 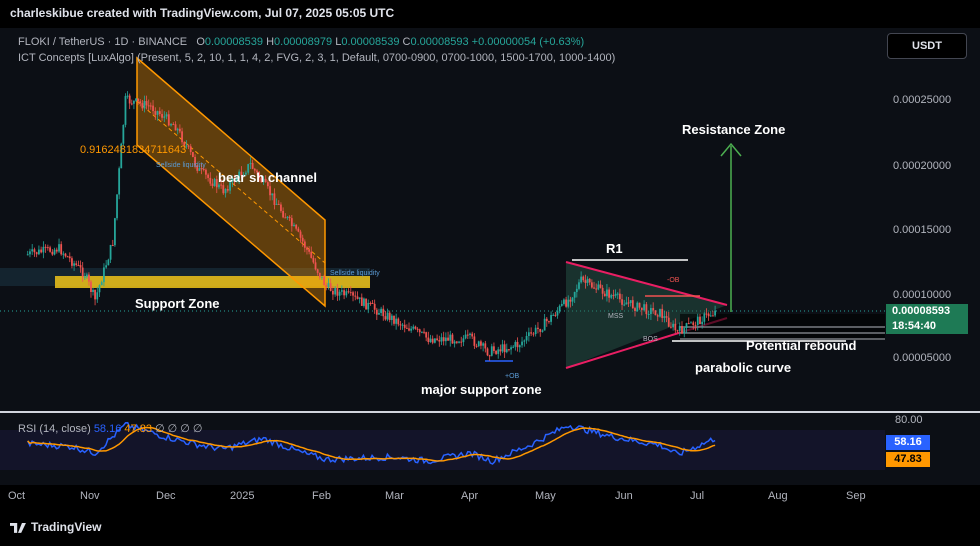 What do you see at coordinates (927, 319) in the screenshot?
I see `last-price-box: 0.00008593 18:54:40` at bounding box center [927, 319].